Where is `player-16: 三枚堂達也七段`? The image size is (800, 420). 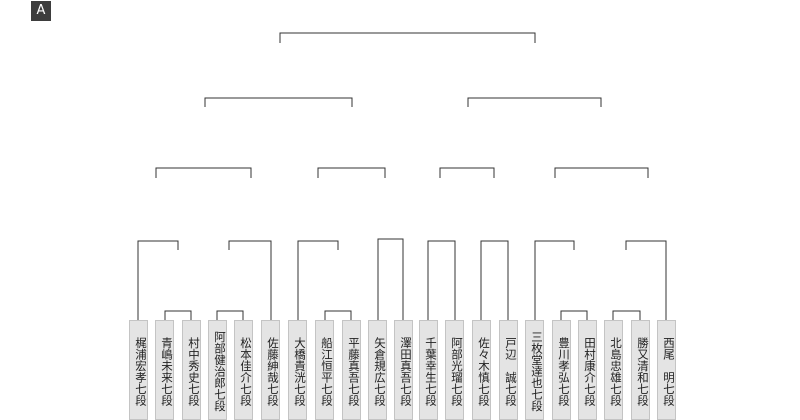 player-16: 三枚堂達也七段 is located at coordinates (534, 370).